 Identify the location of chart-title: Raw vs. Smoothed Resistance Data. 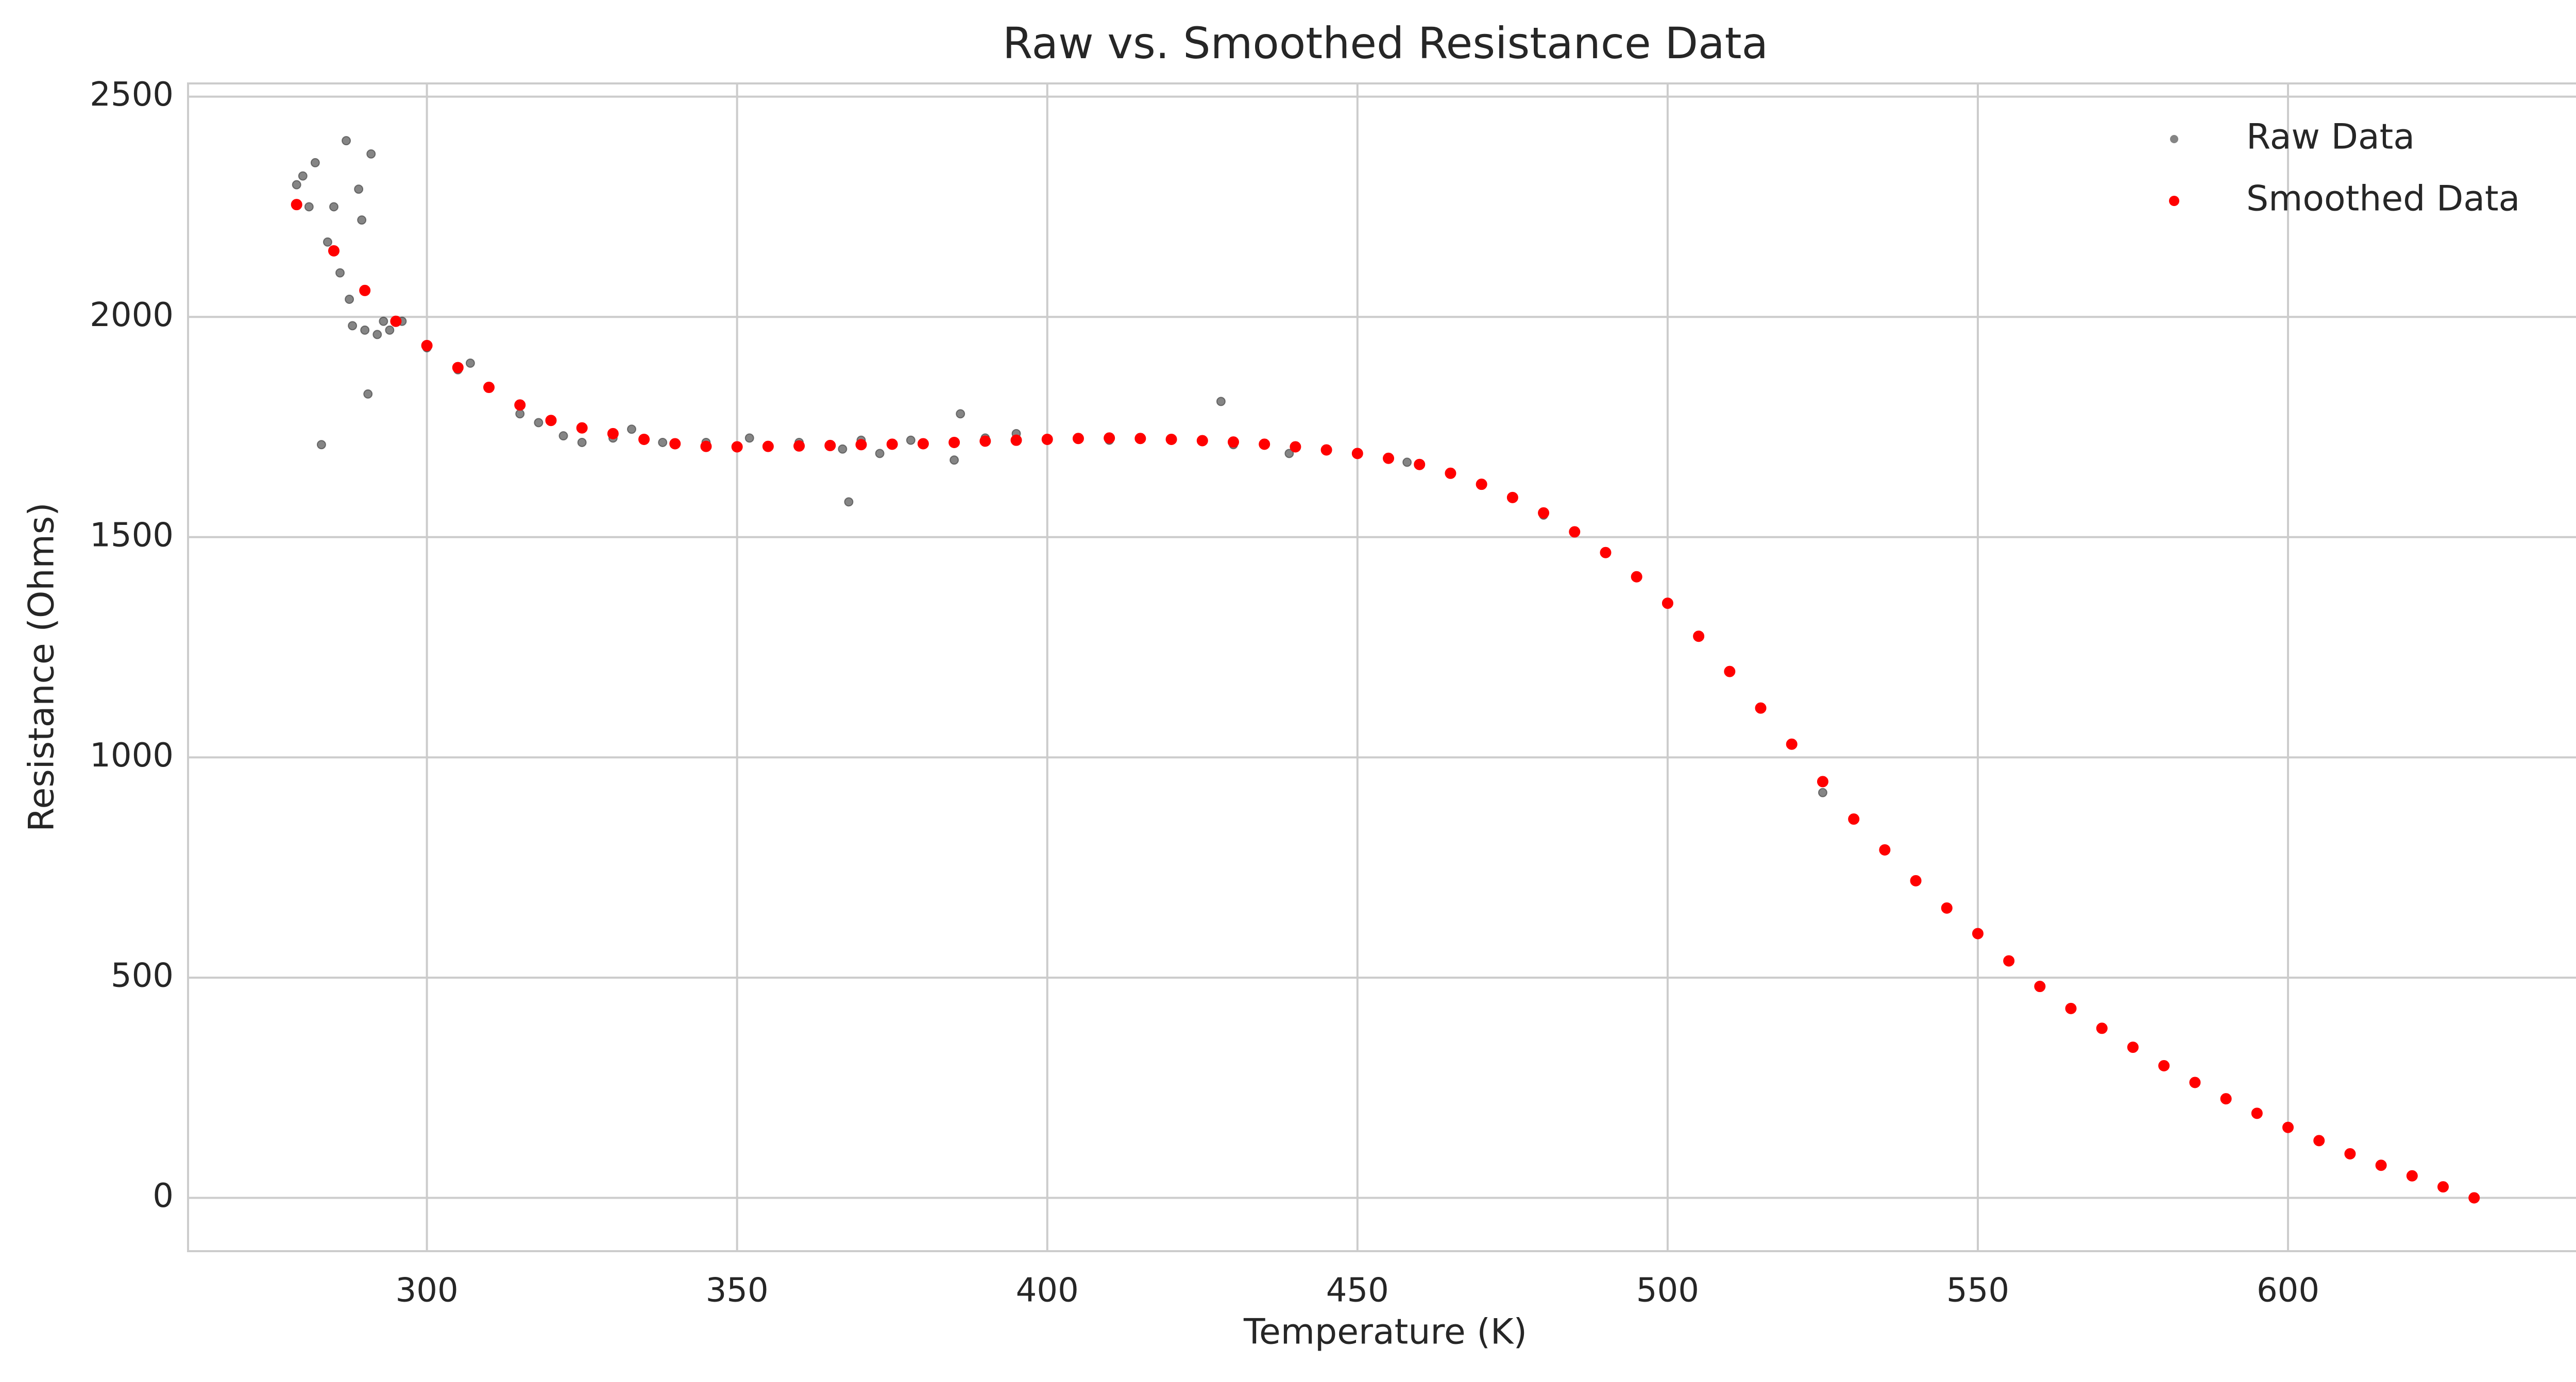
(1385, 43).